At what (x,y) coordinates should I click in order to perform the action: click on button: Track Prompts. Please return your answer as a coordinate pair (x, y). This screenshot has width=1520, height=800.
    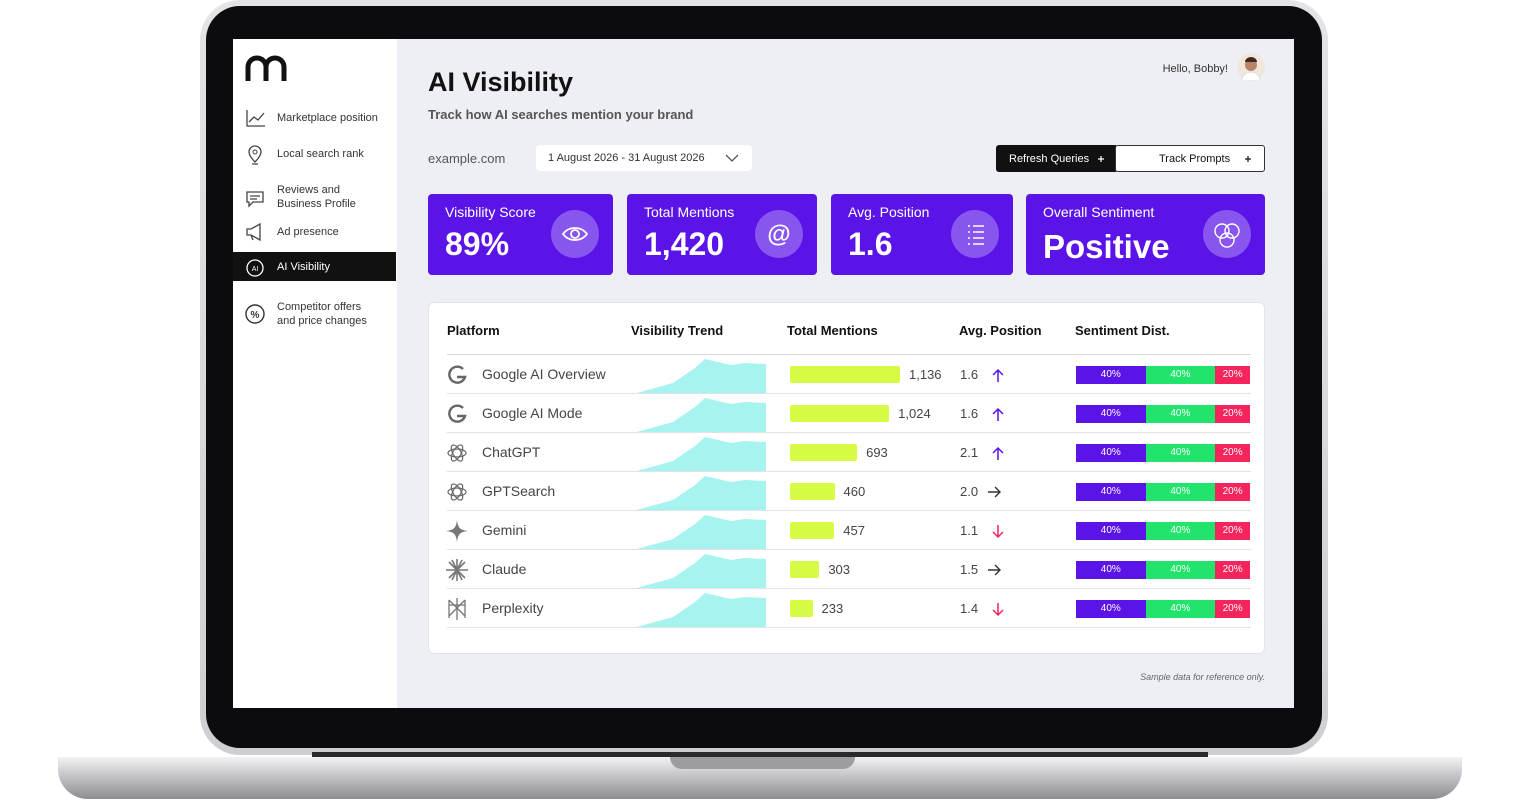
    Looking at the image, I should click on (1190, 158).